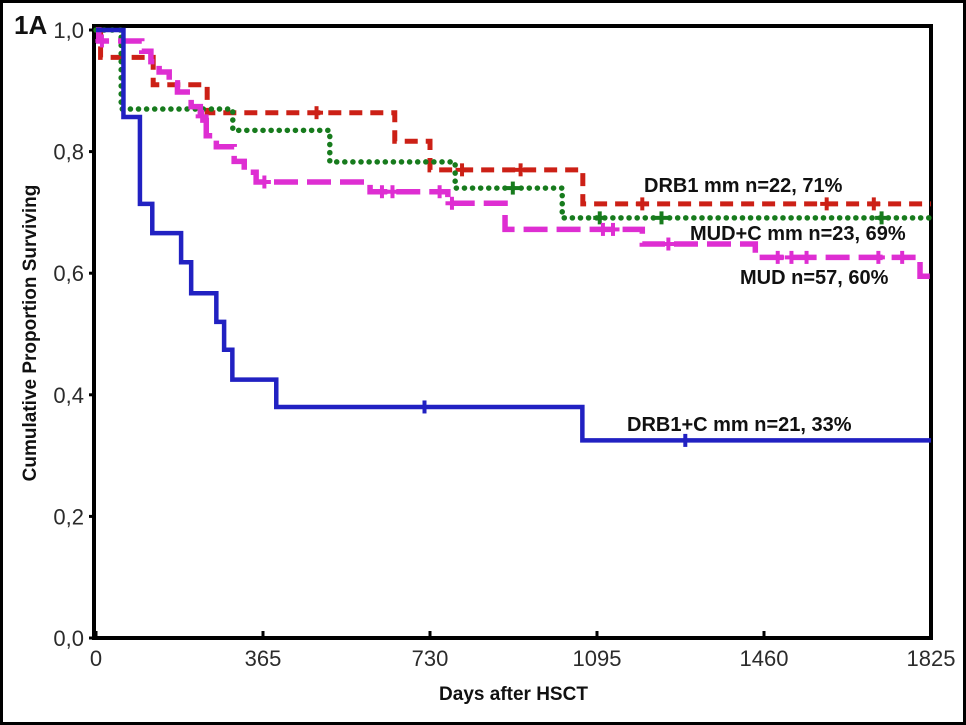  What do you see at coordinates (430, 658) in the screenshot?
I see `x-tick-label: 730` at bounding box center [430, 658].